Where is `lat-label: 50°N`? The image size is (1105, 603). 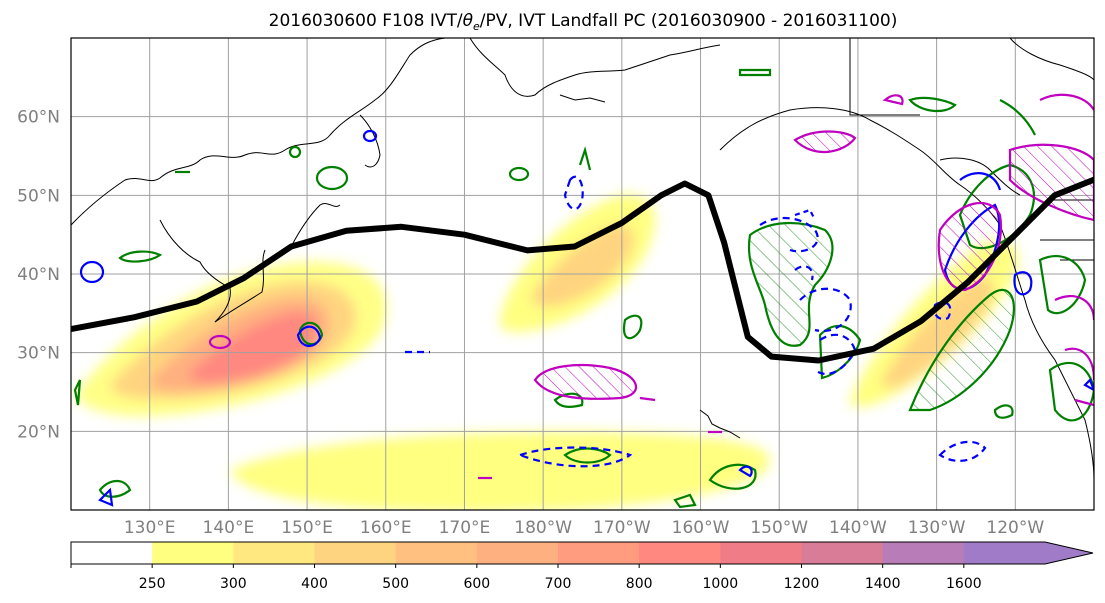 lat-label: 50°N is located at coordinates (38, 196).